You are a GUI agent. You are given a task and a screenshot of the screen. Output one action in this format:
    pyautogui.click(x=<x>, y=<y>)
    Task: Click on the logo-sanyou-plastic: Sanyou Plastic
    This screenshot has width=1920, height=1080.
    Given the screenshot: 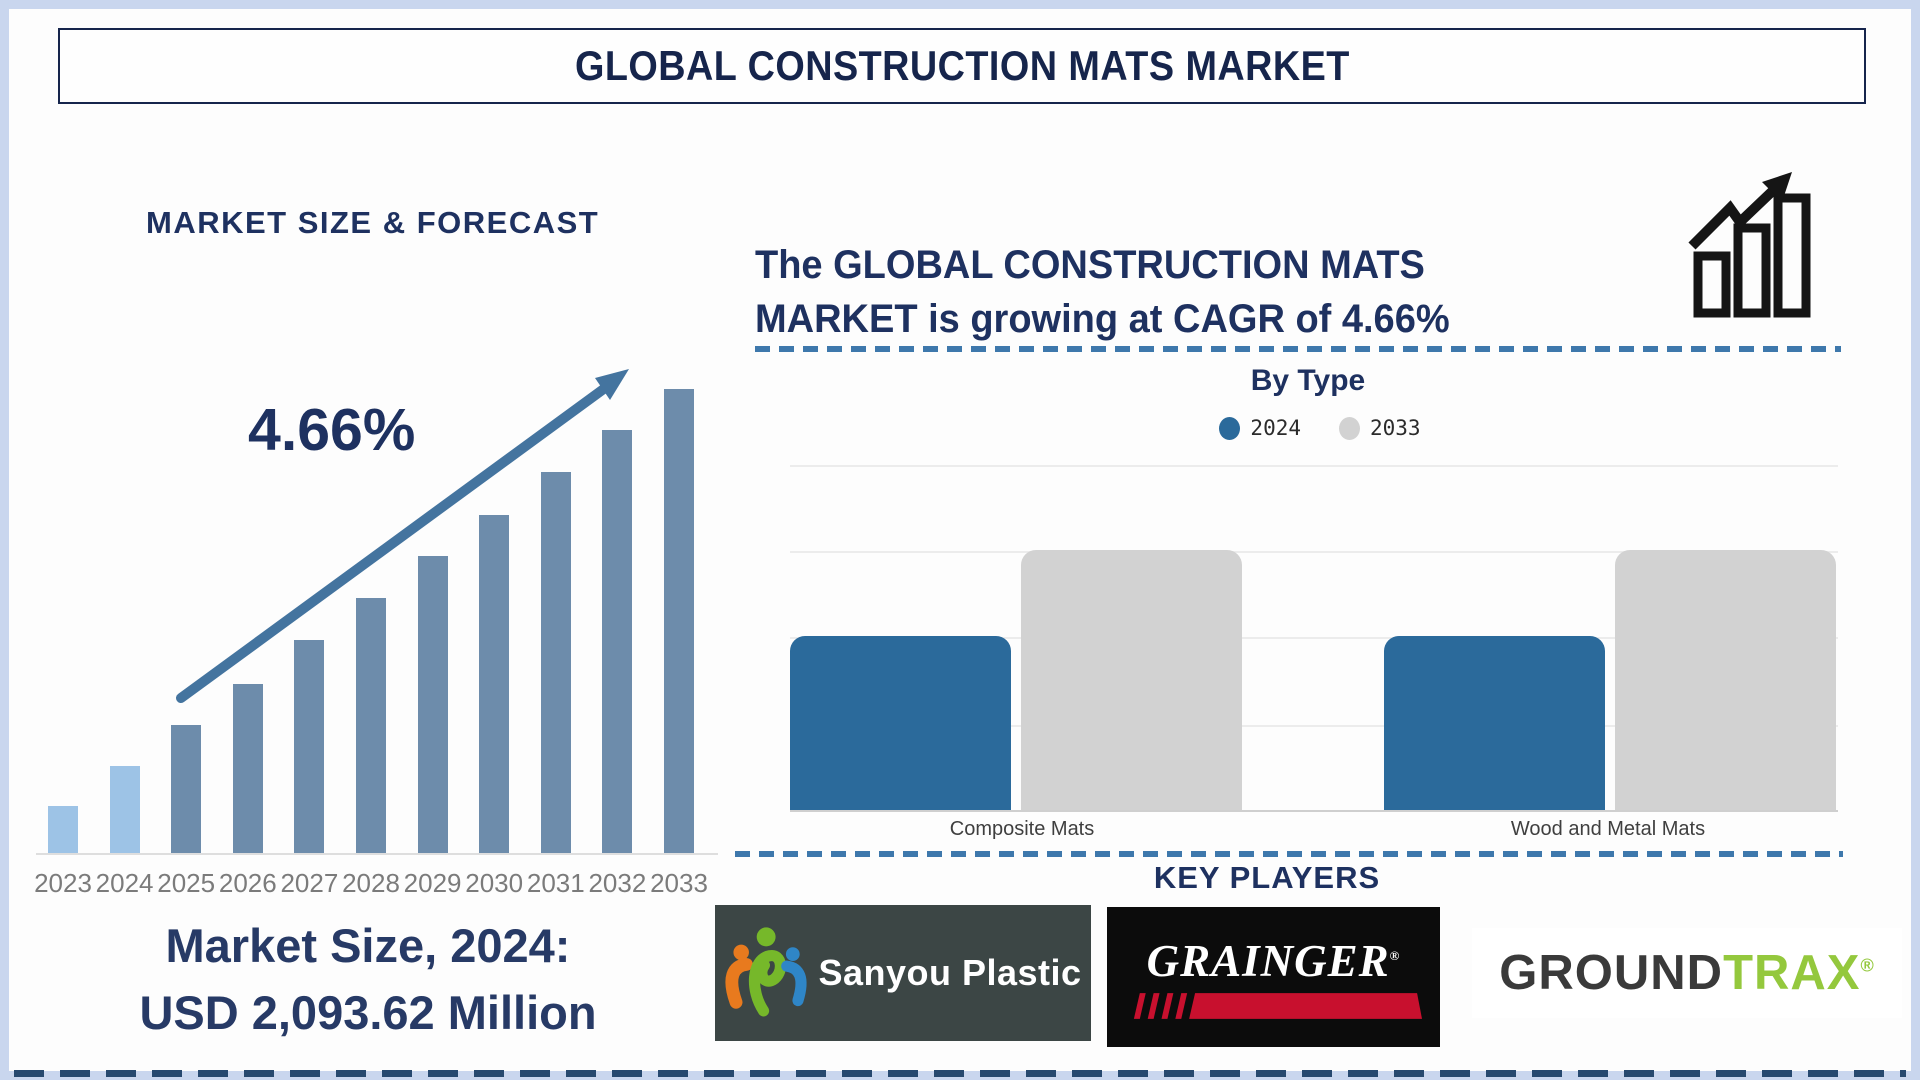 What is the action you would take?
    pyautogui.click(x=903, y=973)
    